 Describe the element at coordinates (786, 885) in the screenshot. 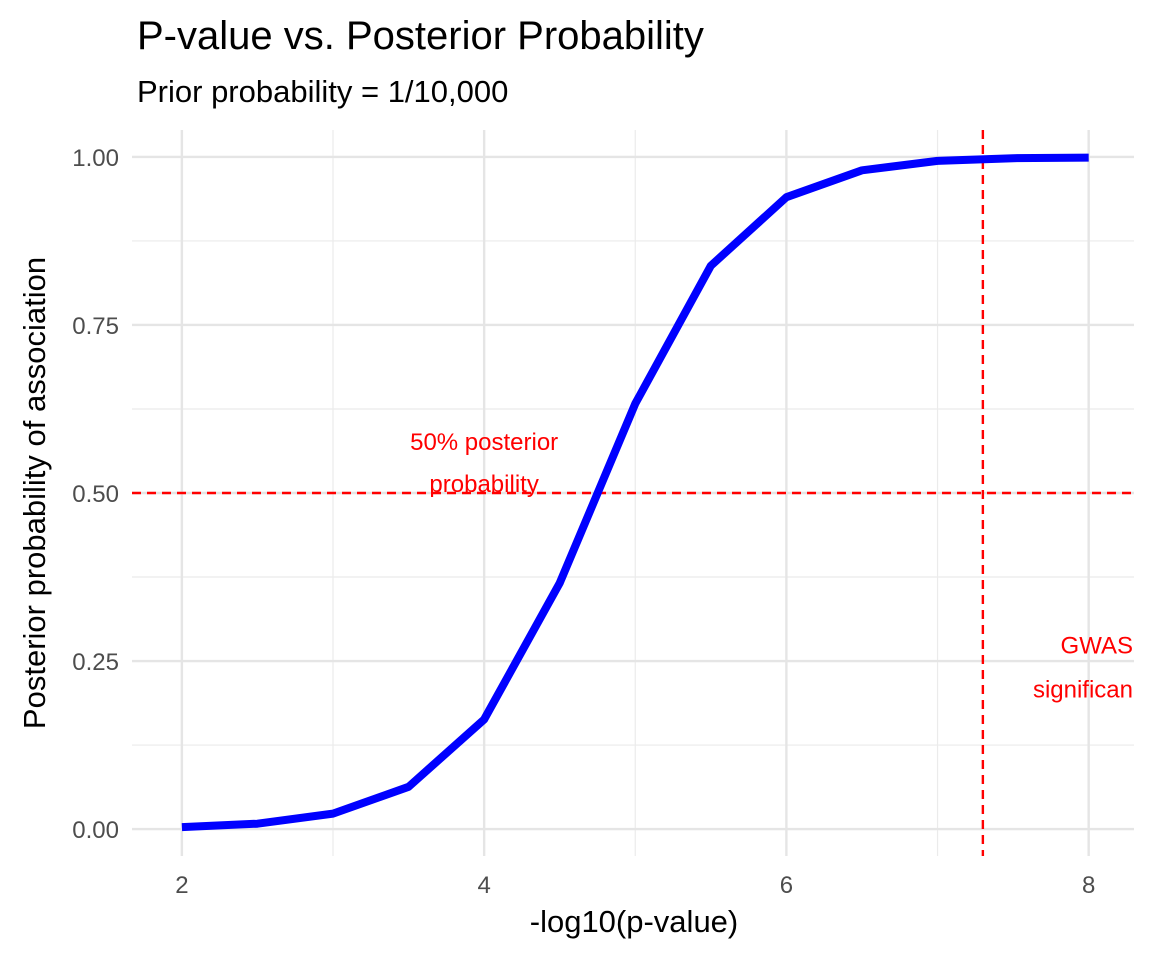

I see `x-tick-label: 6` at that location.